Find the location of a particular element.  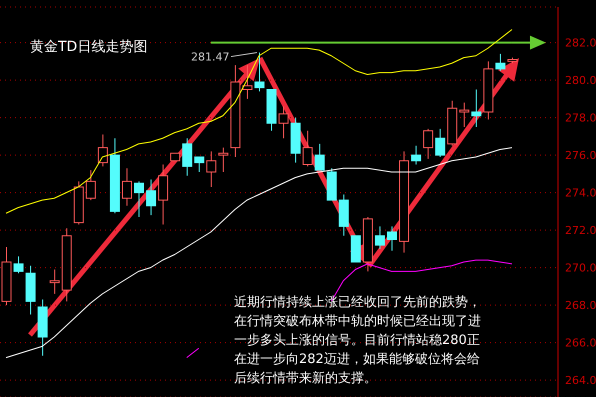

annotation: 近期行情持续上涨已经收回了先前的跌势，在行情突破布林带中轨的时候已经出现了进一步多头上涨的信号。目前行情站稳280正在进一步向282迈进，如果能够破位将会给后续行情带来新的支撑。 is located at coordinates (358, 341).